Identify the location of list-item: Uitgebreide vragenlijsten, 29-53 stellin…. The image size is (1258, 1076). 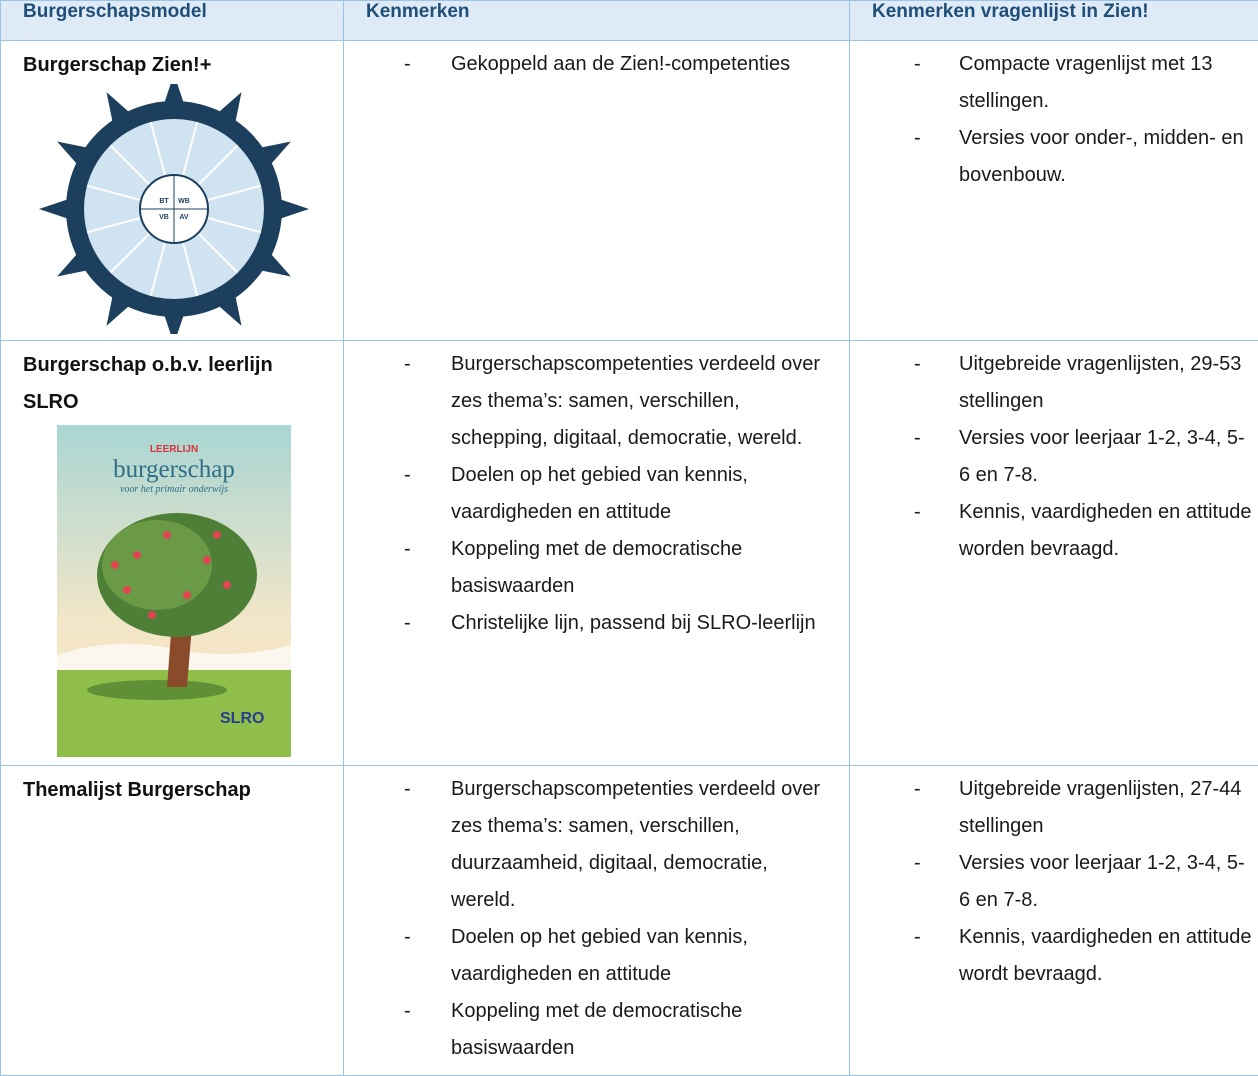
(1054, 383).